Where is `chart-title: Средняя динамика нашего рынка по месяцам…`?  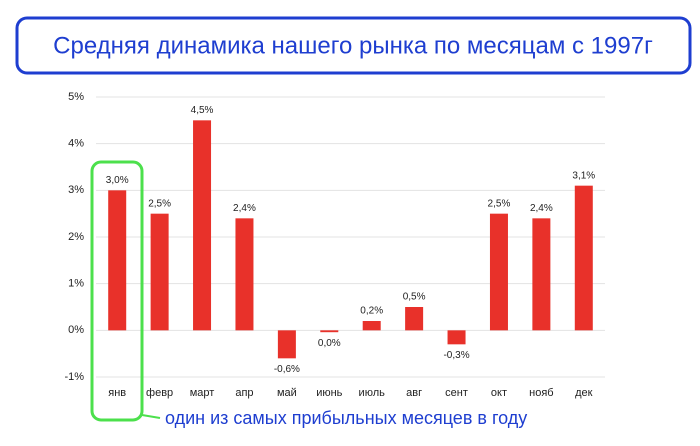 chart-title: Средняя динамика нашего рынка по месяцам… is located at coordinates (353, 45).